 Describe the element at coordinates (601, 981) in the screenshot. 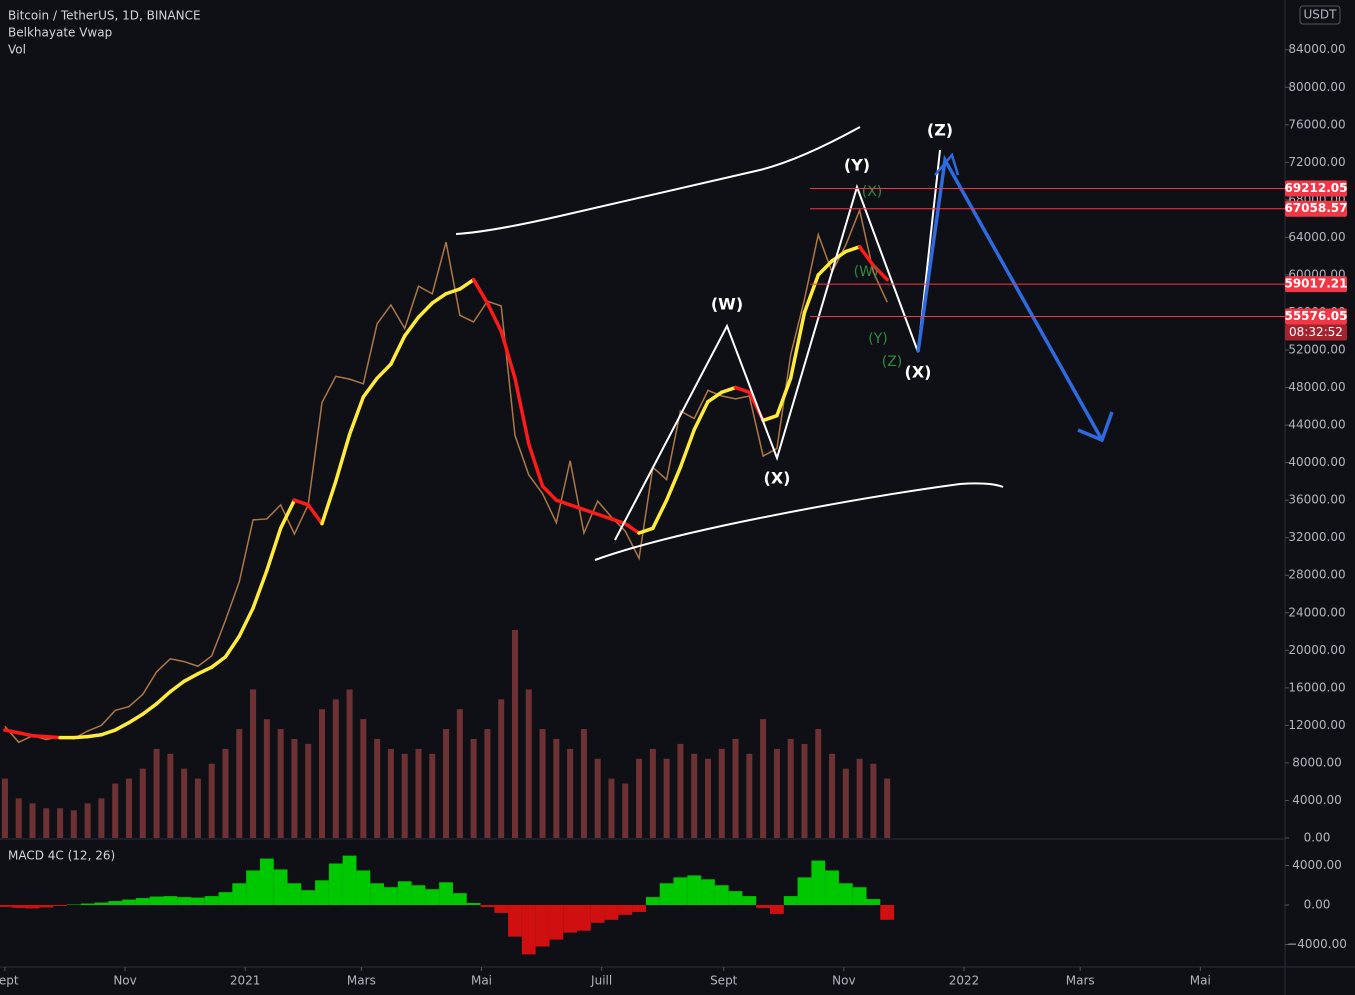

I see `x-tick-label: Juill` at that location.